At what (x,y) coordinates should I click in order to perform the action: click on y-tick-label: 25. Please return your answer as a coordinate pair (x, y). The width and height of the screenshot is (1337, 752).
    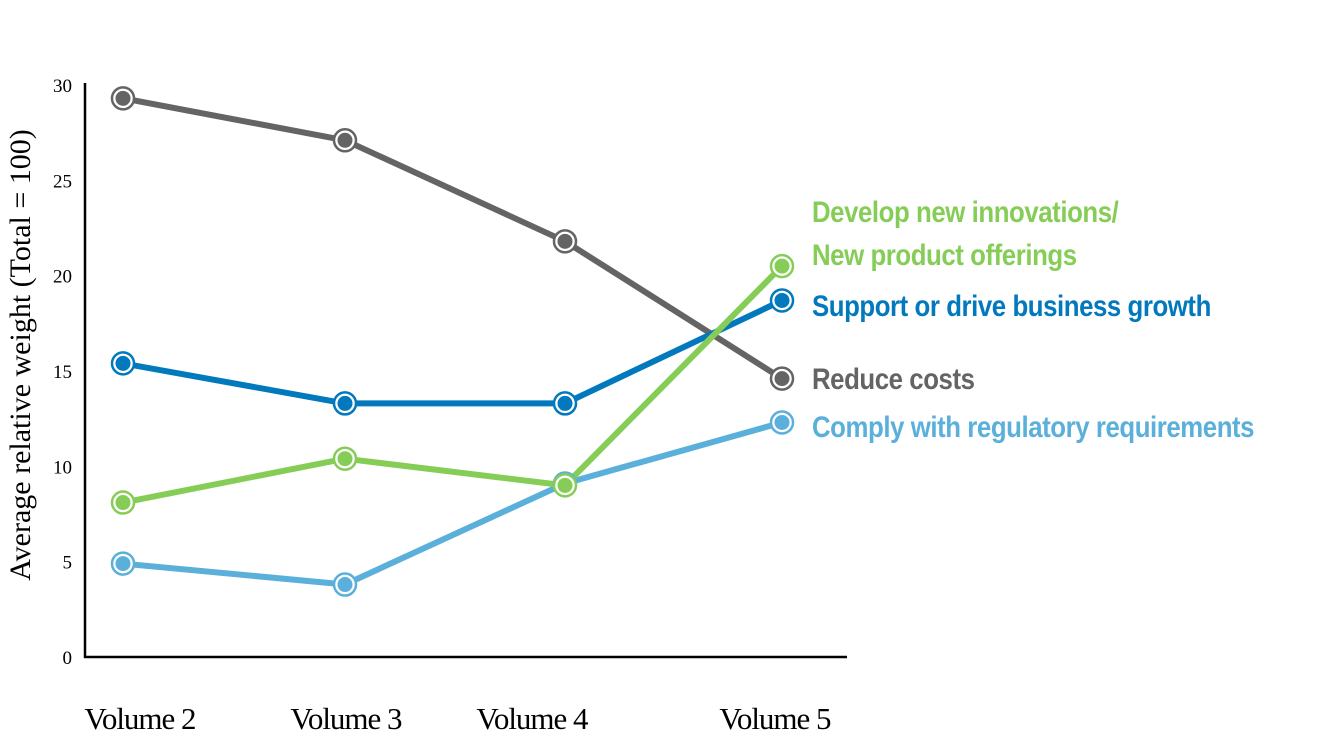
    Looking at the image, I should click on (62, 181).